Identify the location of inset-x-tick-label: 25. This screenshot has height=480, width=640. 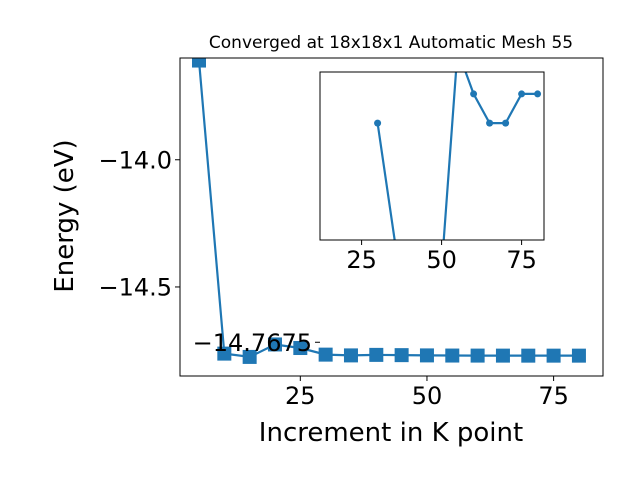
(361, 260).